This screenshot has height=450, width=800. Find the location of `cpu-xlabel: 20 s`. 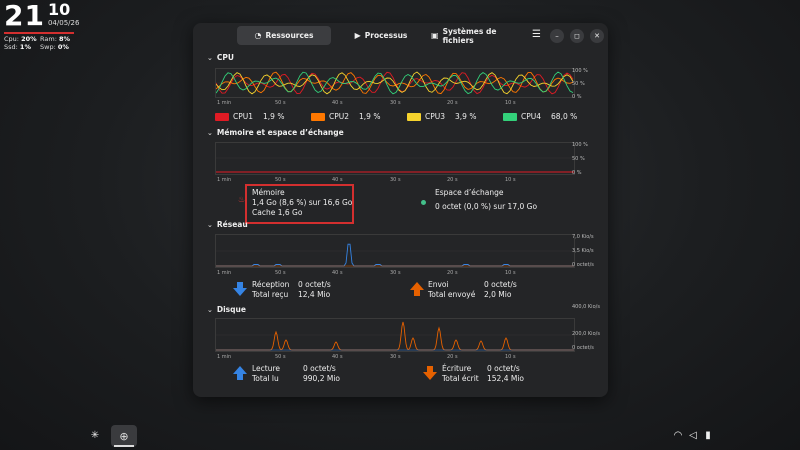

cpu-xlabel: 20 s is located at coordinates (452, 103).